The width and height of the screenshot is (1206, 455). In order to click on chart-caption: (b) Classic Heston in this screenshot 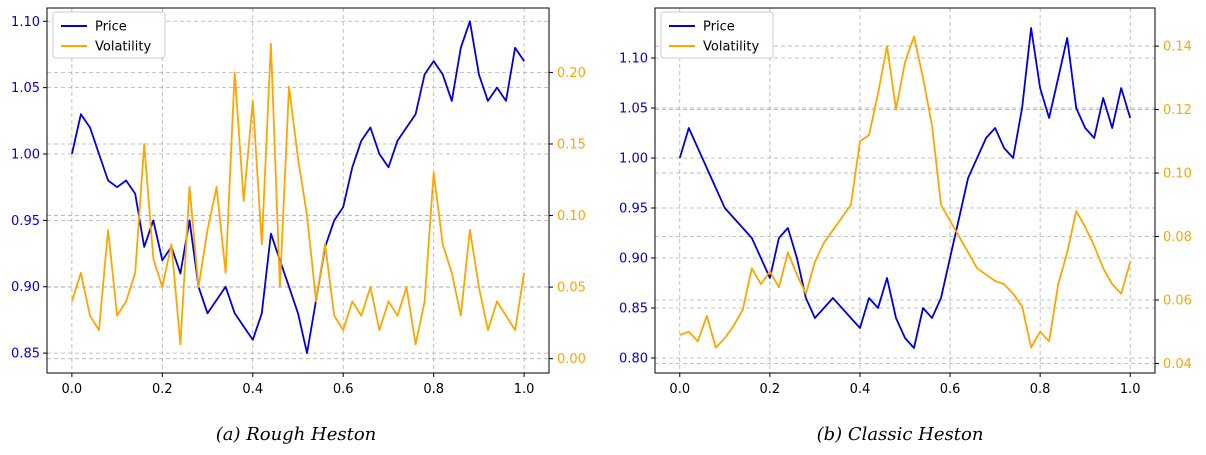, I will do `click(900, 434)`.